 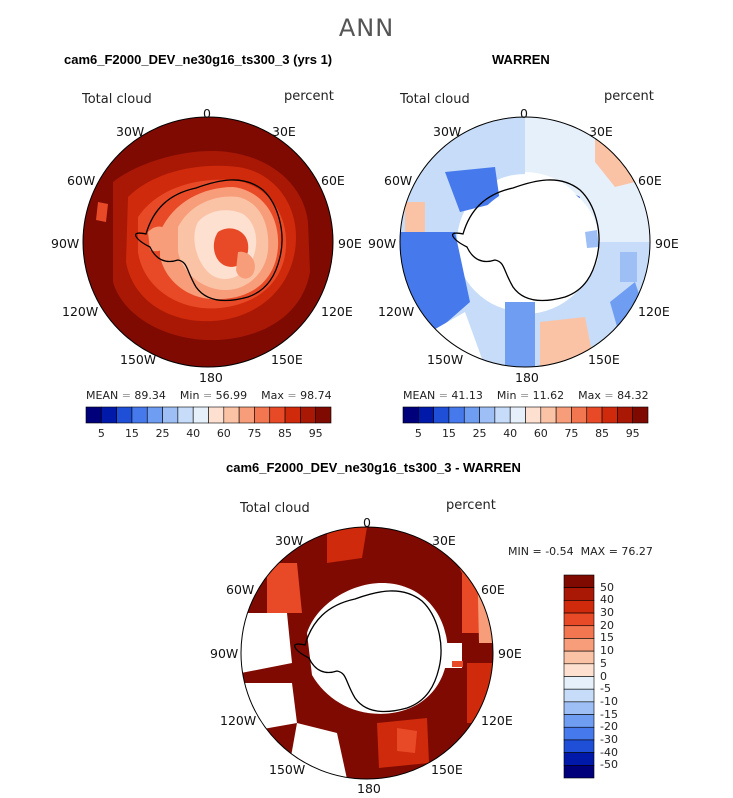 What do you see at coordinates (609, 752) in the screenshot?
I see `colorbar-tick-label: -40` at bounding box center [609, 752].